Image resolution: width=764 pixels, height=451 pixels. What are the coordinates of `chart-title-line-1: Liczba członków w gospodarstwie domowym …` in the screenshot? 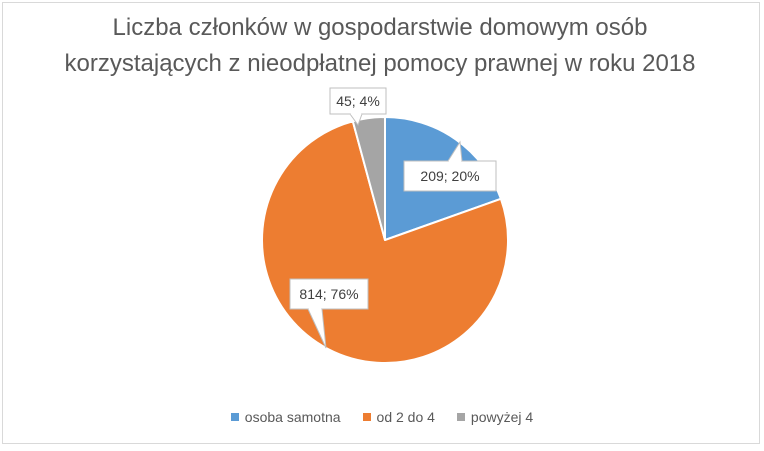 It's located at (380, 27).